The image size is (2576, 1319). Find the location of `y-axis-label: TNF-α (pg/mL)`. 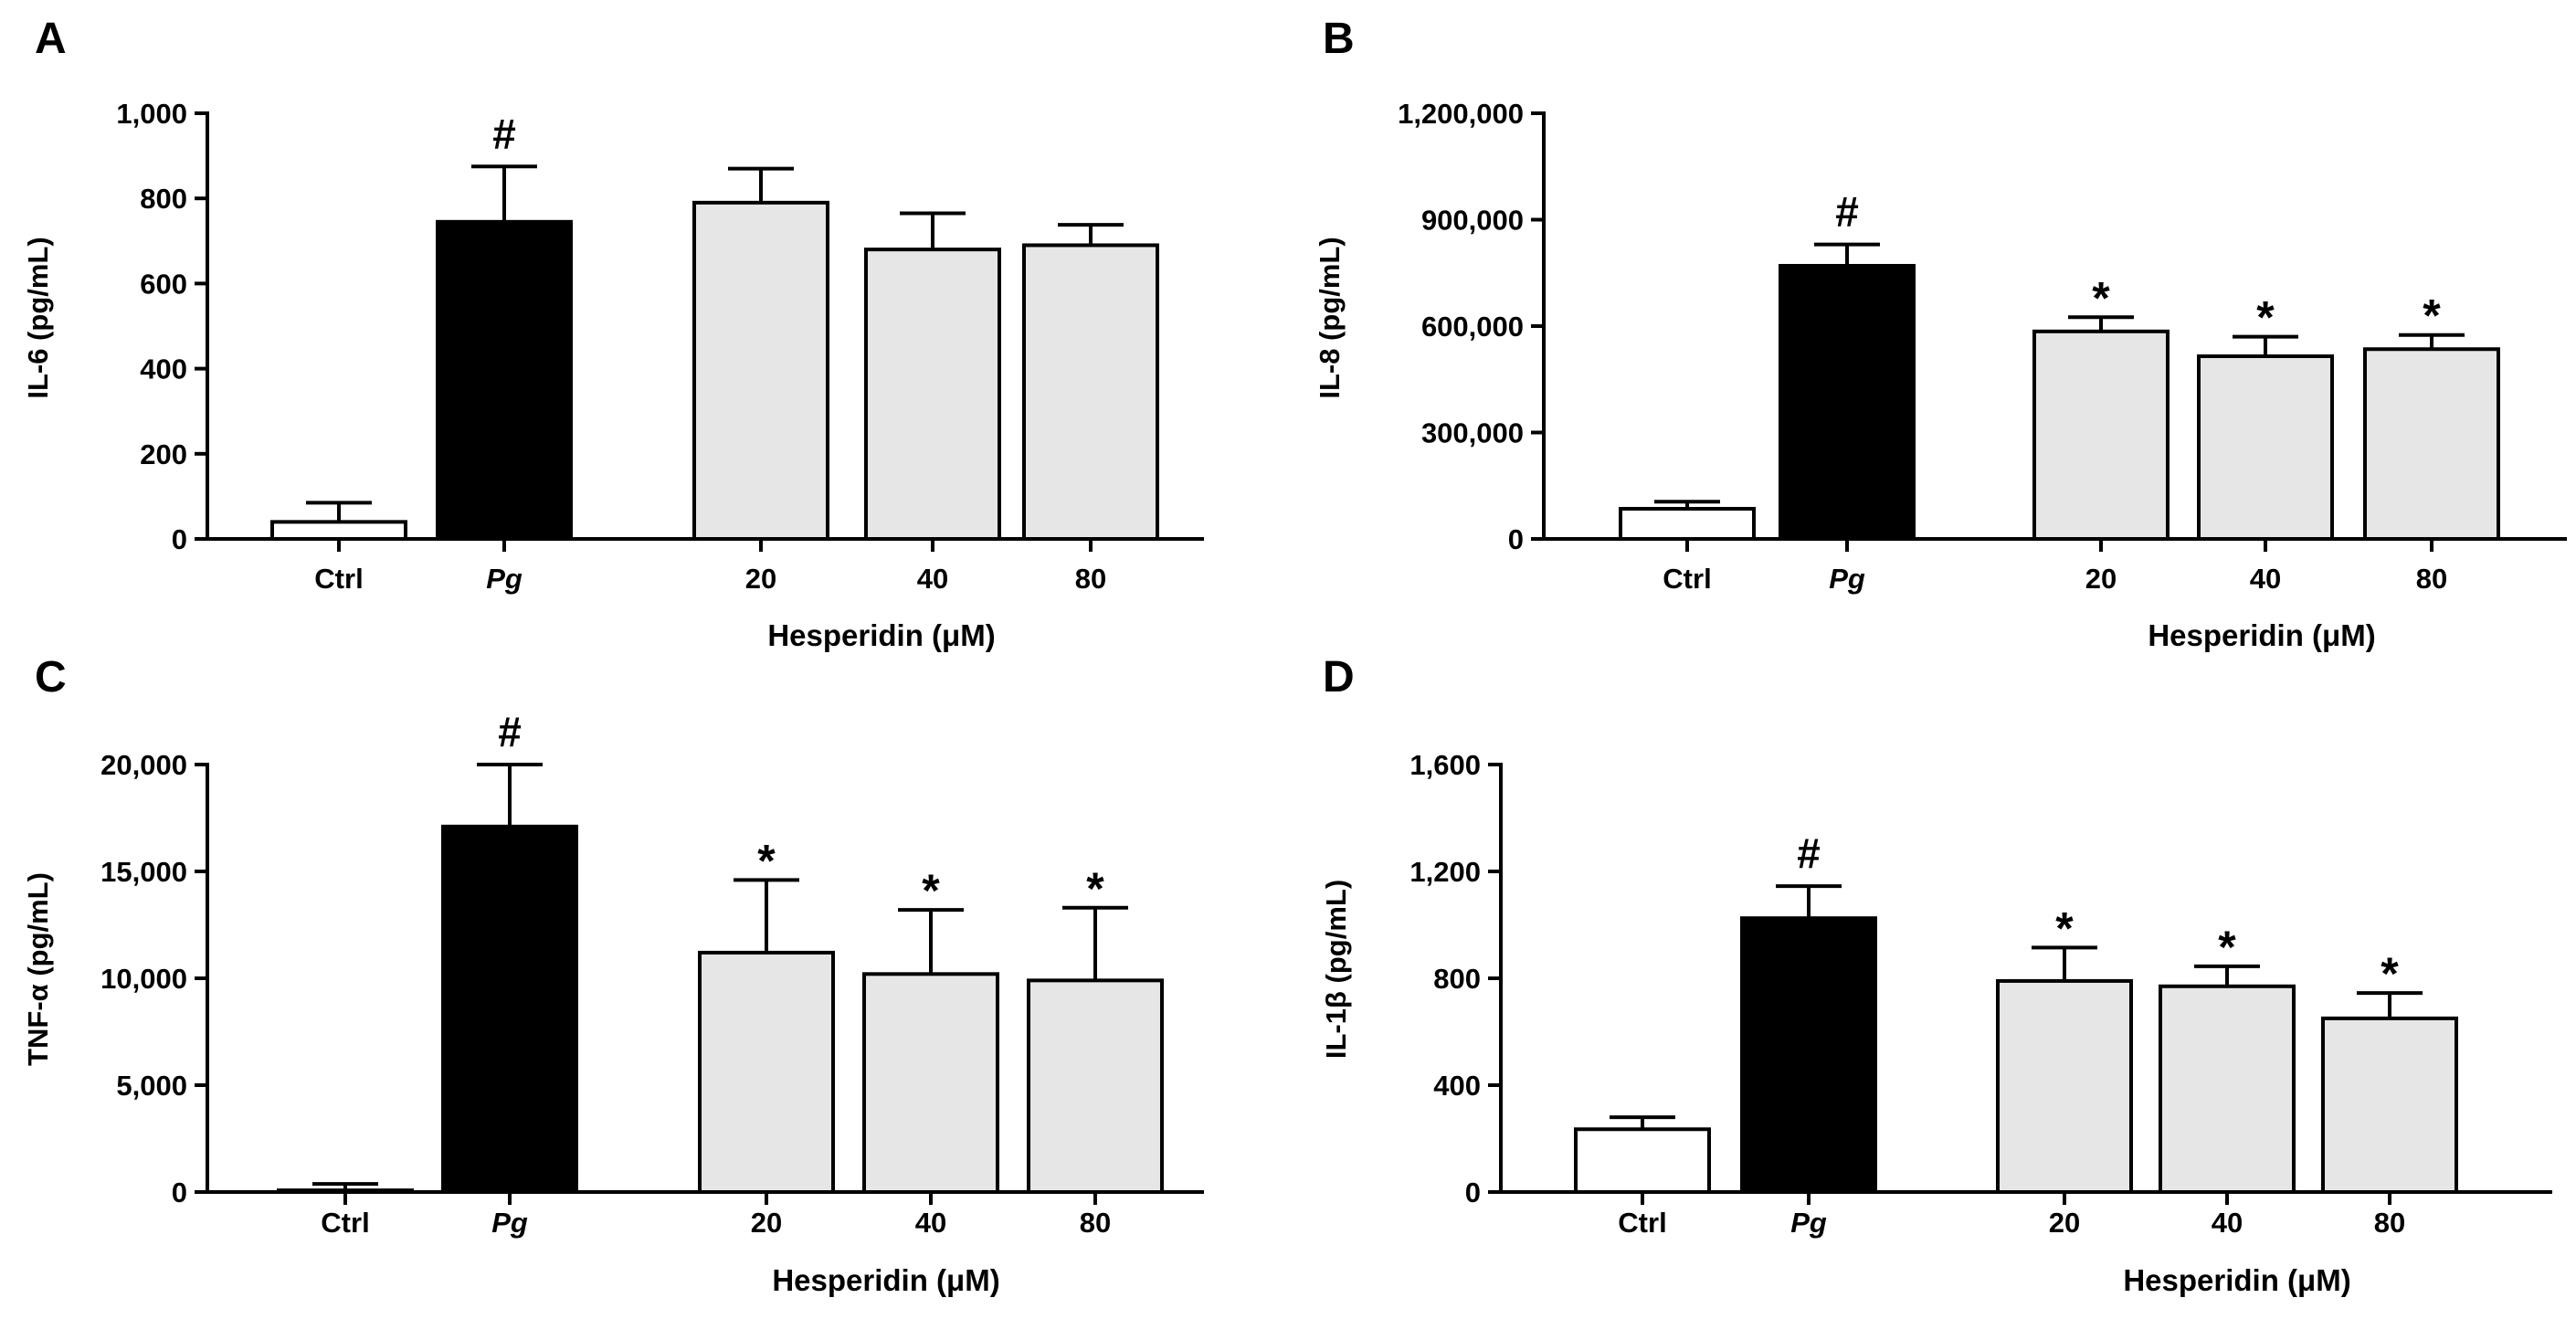

y-axis-label: TNF-α (pg/mL) is located at coordinates (38, 969).